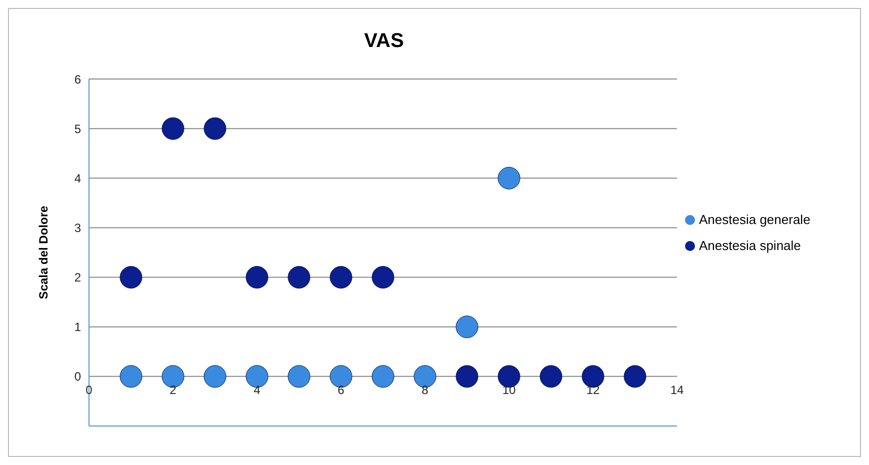 This screenshot has height=465, width=869. I want to click on x-tick-label: 14, so click(677, 390).